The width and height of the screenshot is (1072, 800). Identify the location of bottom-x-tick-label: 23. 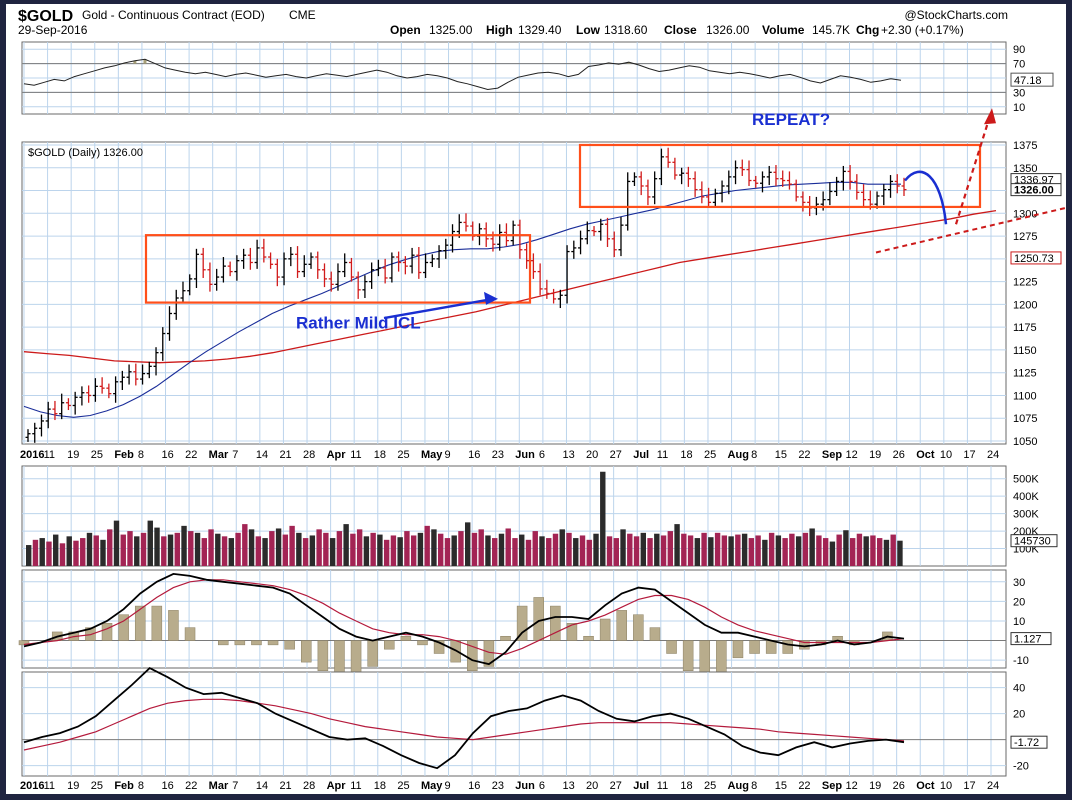
(498, 786).